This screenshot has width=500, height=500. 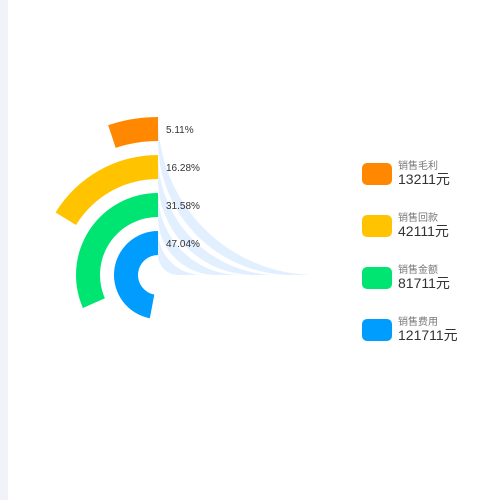 I want to click on legend-series-value: 13211元, so click(x=424, y=179).